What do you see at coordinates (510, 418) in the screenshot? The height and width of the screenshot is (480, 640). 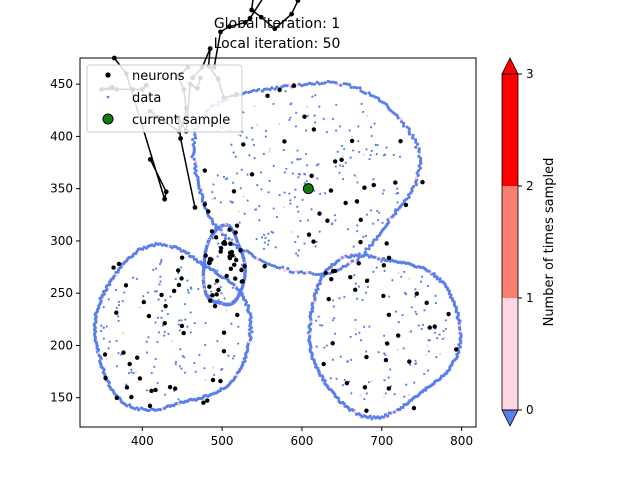 I see `colorbar-under-extension` at bounding box center [510, 418].